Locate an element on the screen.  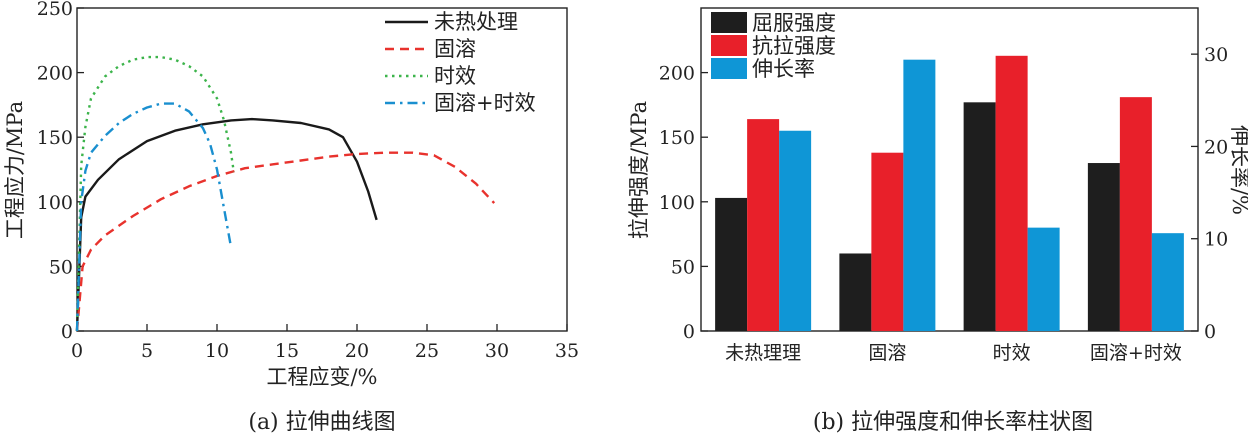
bar-chart-ytick-label: 200 is located at coordinates (677, 74).